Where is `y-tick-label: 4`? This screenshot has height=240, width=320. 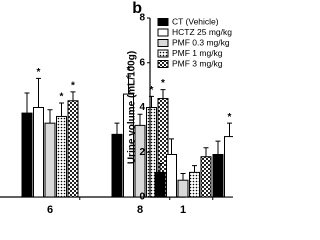 y-tick-label: 4 is located at coordinates (142, 107).